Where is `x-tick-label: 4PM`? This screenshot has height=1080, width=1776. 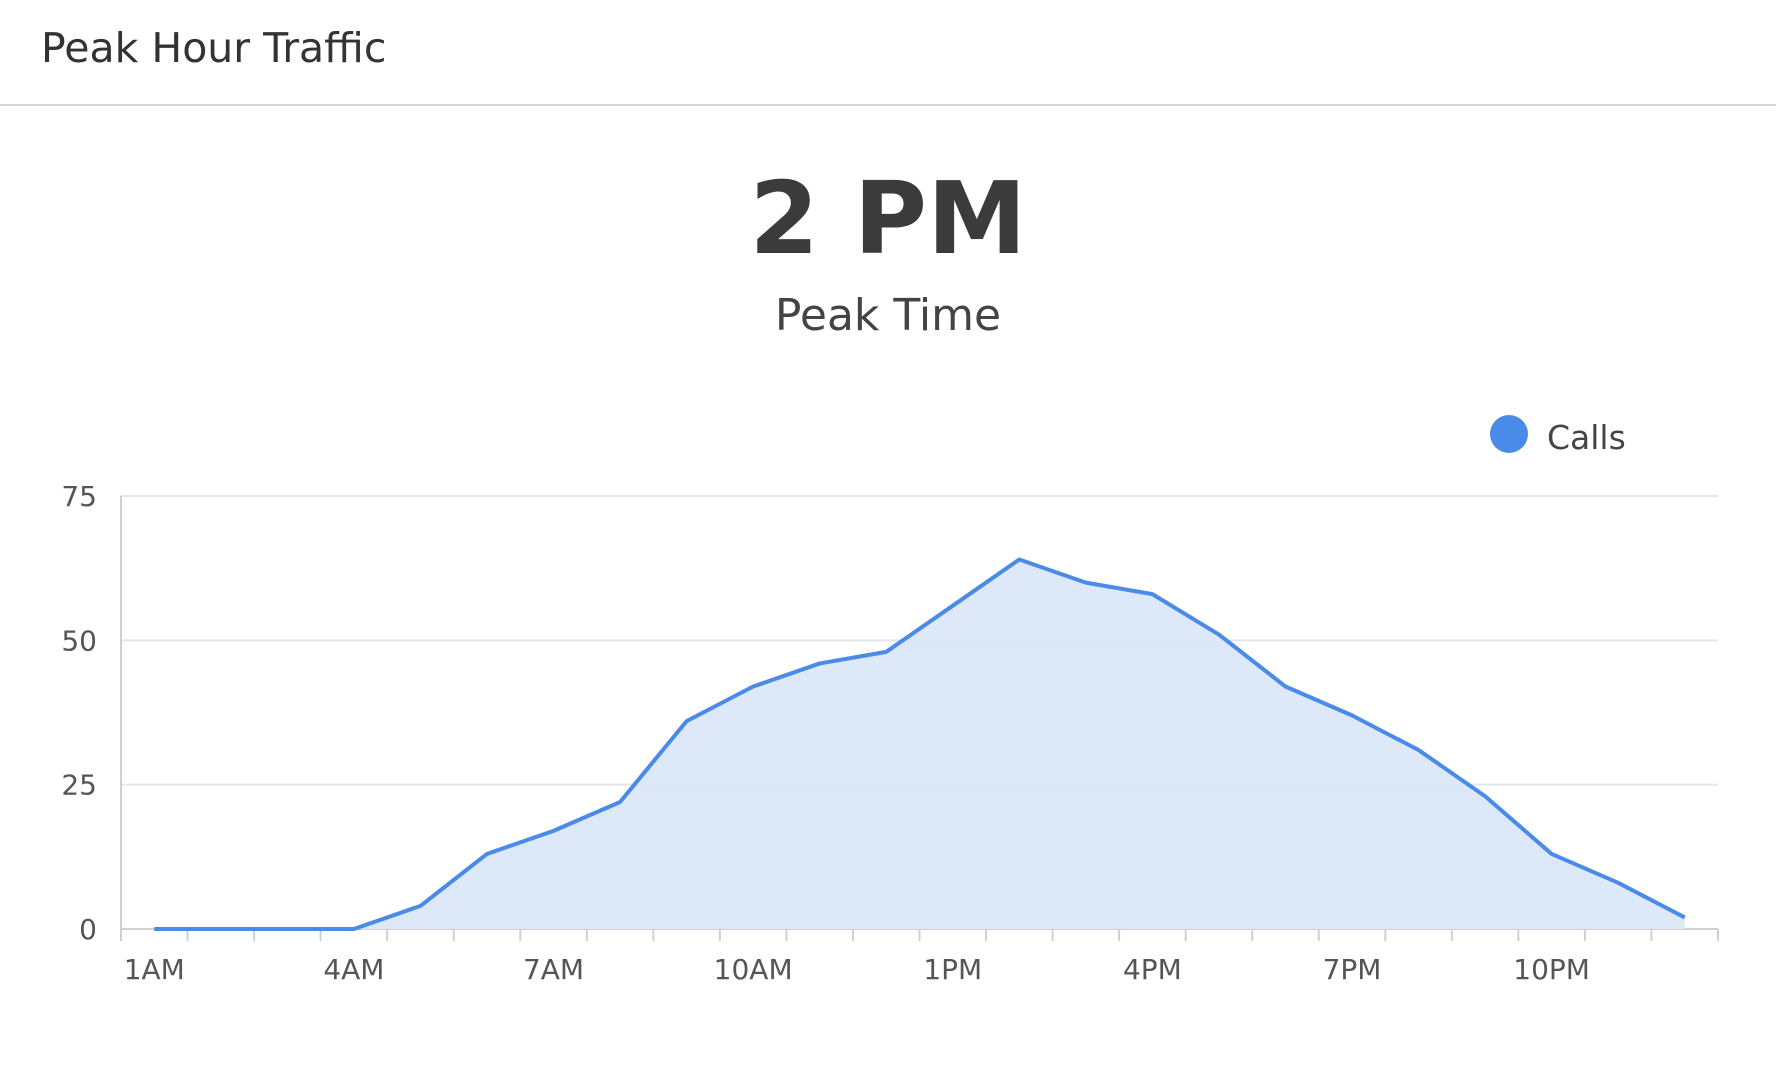
x-tick-label: 4PM is located at coordinates (1152, 969).